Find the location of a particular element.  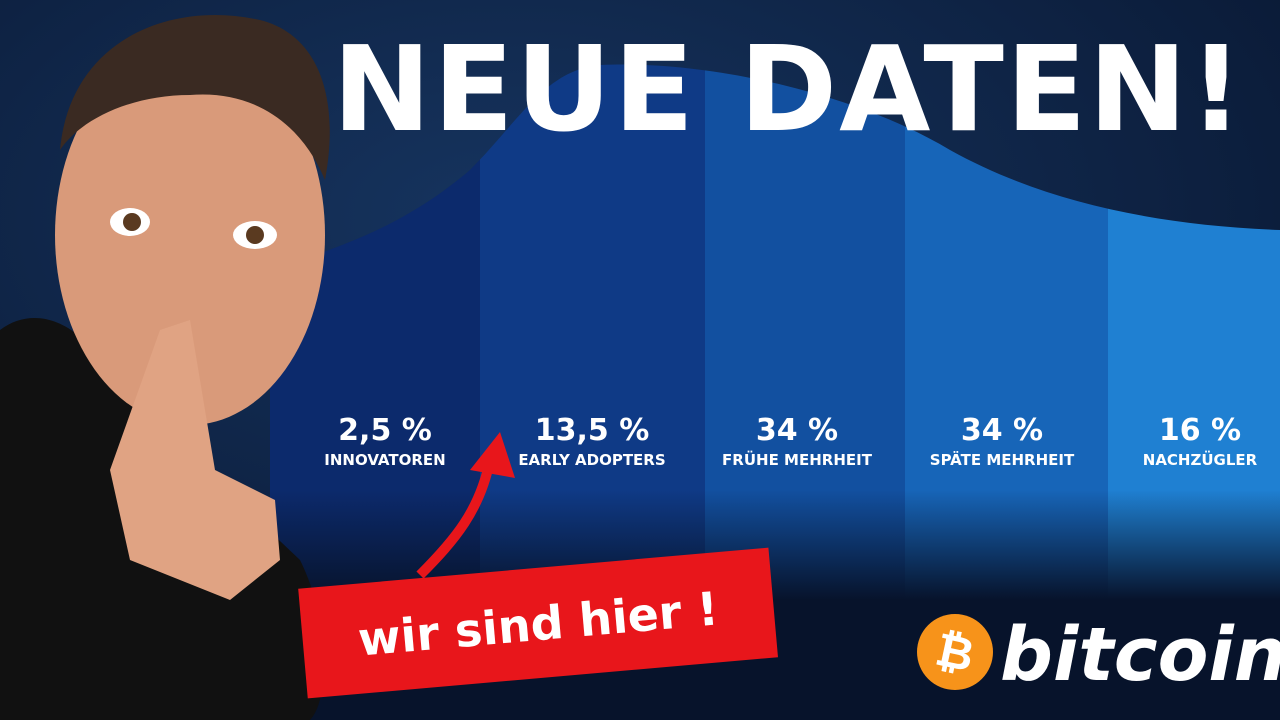

segment-label: NACHZÜGLER is located at coordinates (1200, 459).